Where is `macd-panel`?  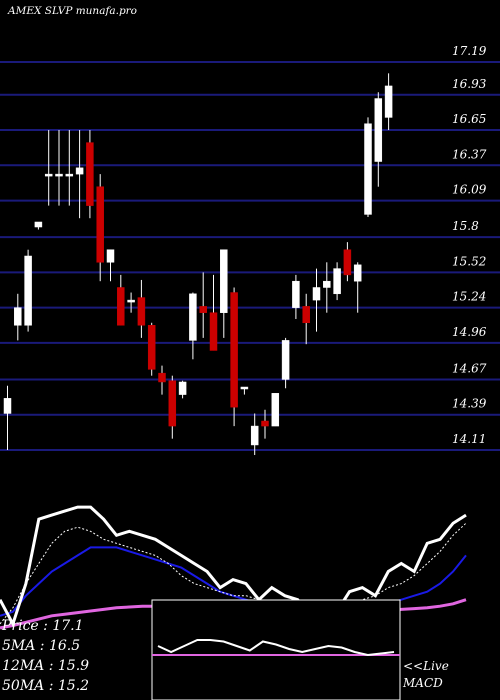
macd-panel is located at coordinates (276, 649).